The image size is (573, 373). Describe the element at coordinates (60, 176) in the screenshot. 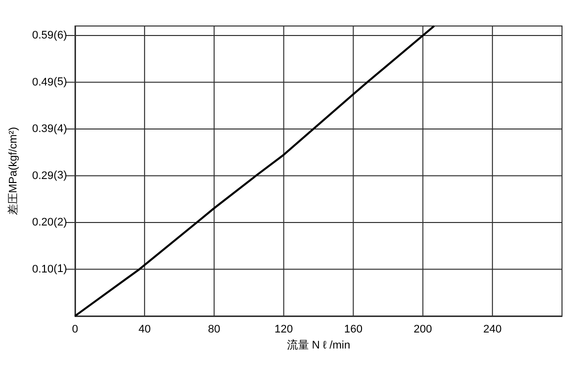

I see `y2-tick-label: (3)` at that location.